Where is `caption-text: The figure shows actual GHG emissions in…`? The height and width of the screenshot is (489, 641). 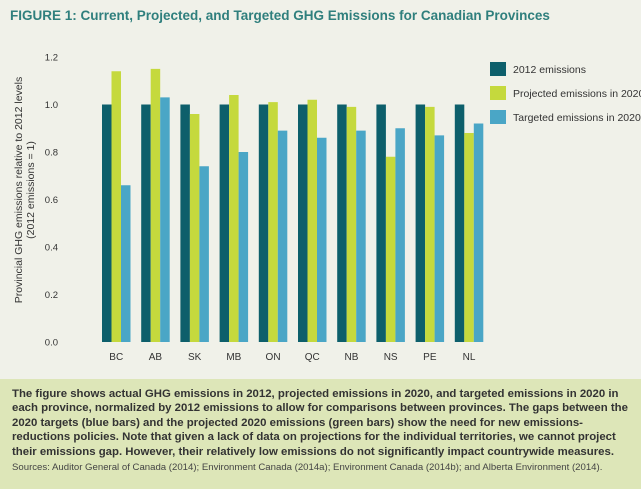
caption-text: The figure shows actual GHG emissions in… is located at coordinates (320, 423).